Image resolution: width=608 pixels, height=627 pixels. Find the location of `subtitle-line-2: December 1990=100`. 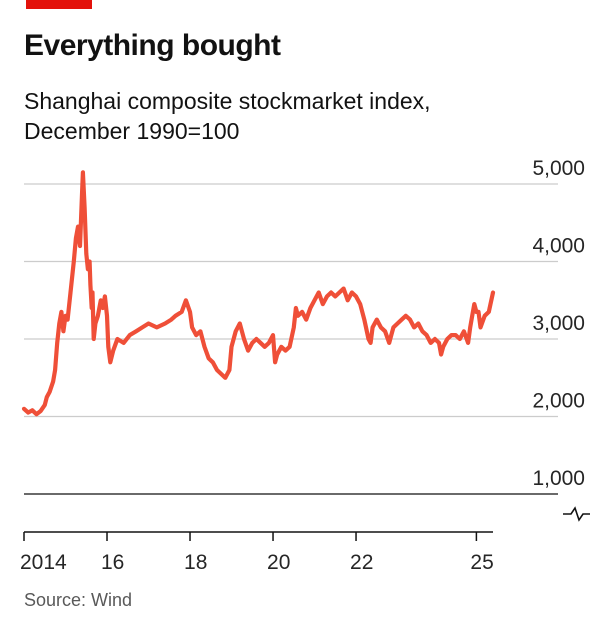

subtitle-line-2: December 1990=100 is located at coordinates (132, 131).